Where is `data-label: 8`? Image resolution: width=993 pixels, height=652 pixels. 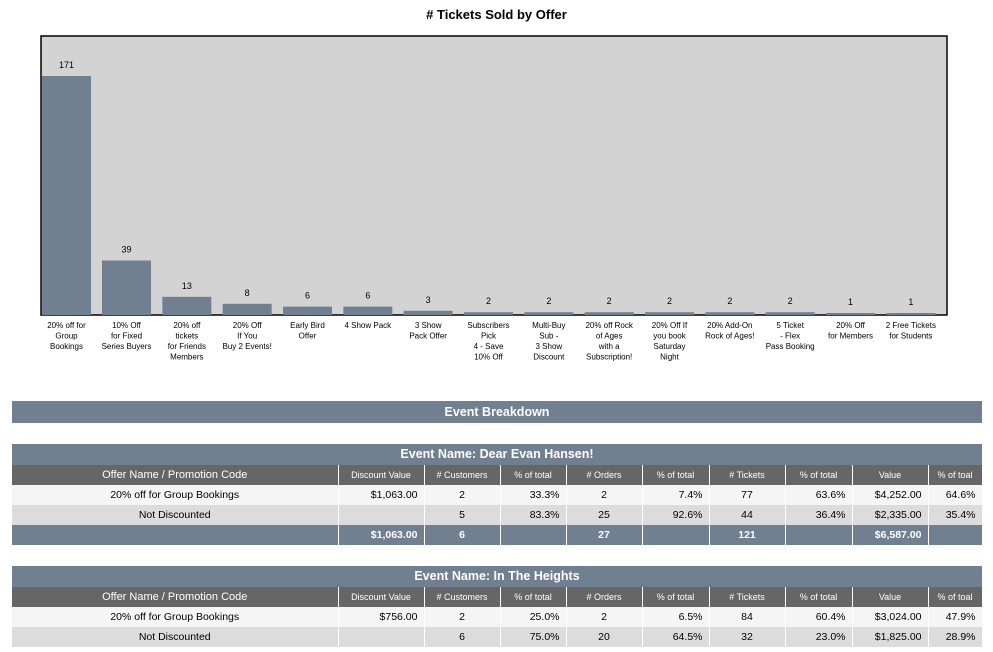 data-label: 8 is located at coordinates (247, 293).